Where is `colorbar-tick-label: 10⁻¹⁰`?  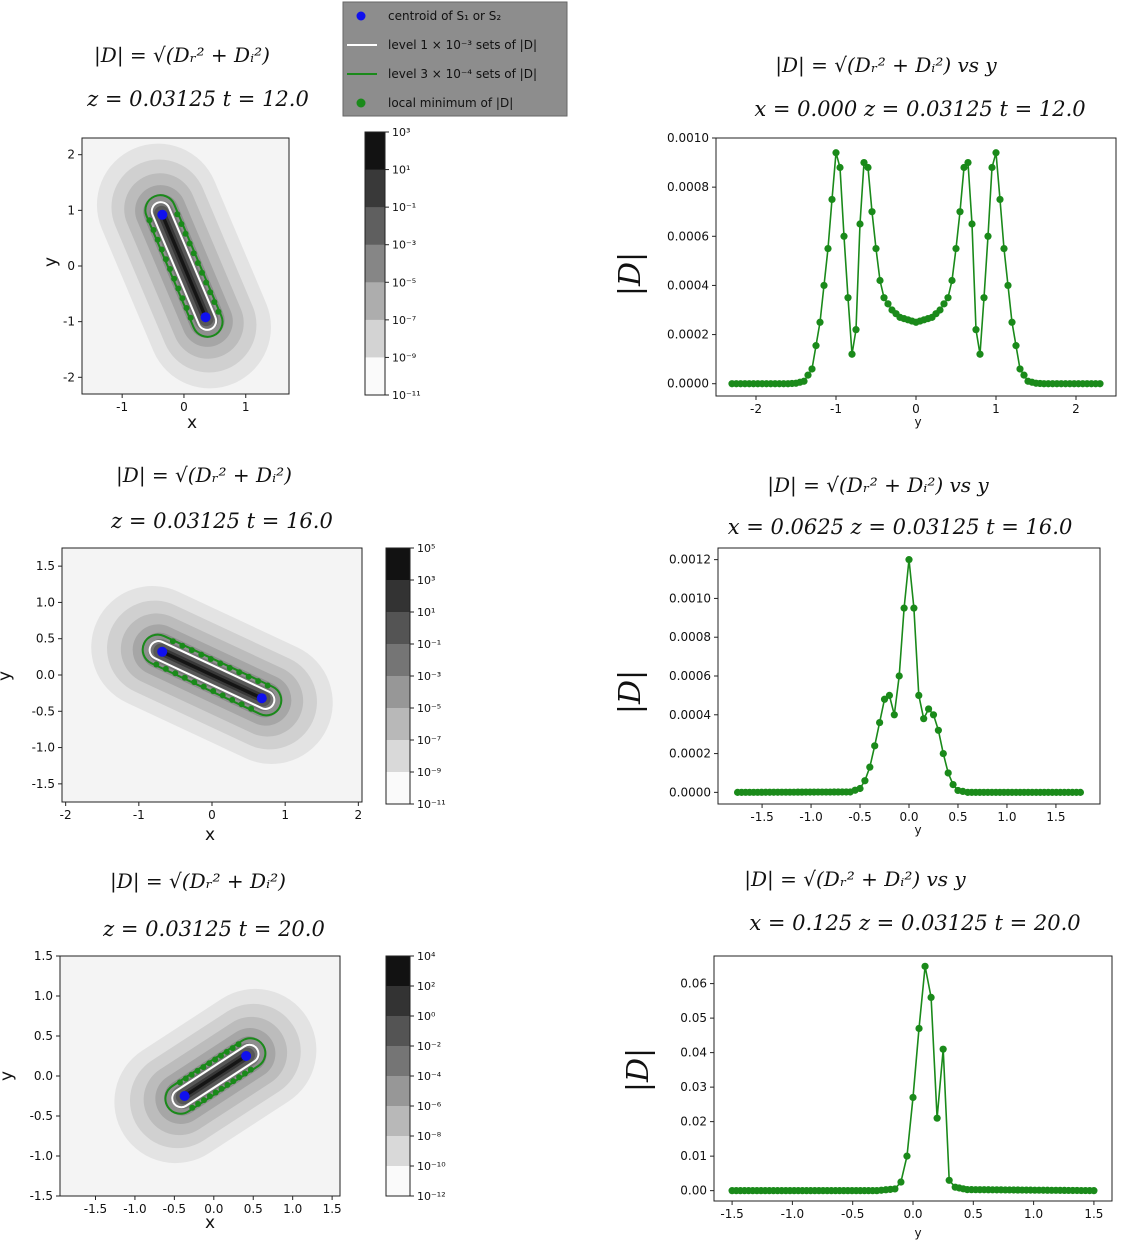
colorbar-tick-label: 10⁻¹⁰ is located at coordinates (431, 1166).